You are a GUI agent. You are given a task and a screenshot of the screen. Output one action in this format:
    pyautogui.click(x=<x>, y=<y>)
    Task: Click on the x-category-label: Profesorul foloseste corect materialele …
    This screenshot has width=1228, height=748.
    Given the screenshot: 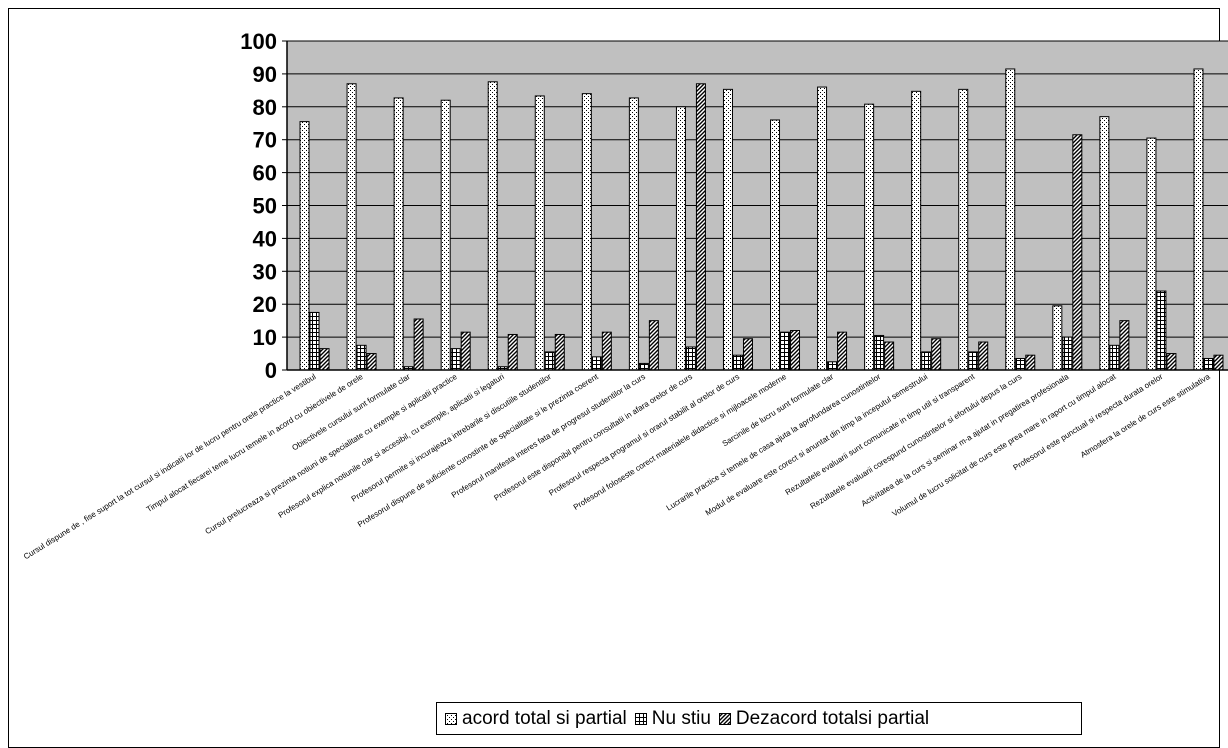 What is the action you would take?
    pyautogui.click(x=680, y=442)
    